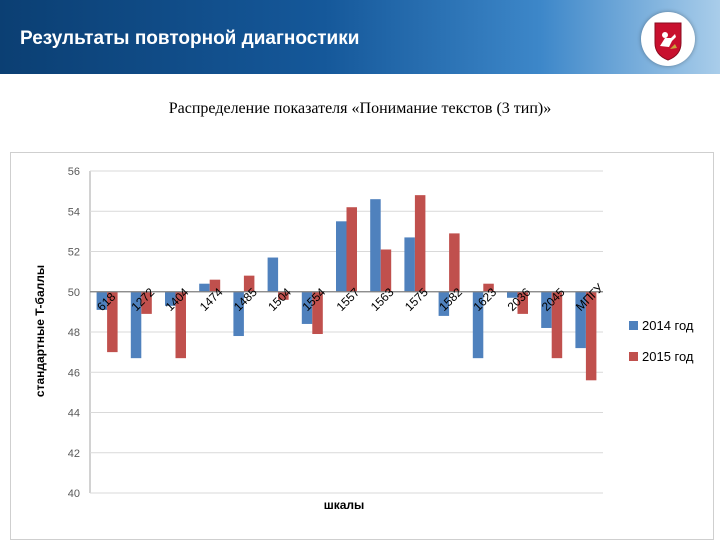  I want to click on y-tick-label: 56, so click(74, 172).